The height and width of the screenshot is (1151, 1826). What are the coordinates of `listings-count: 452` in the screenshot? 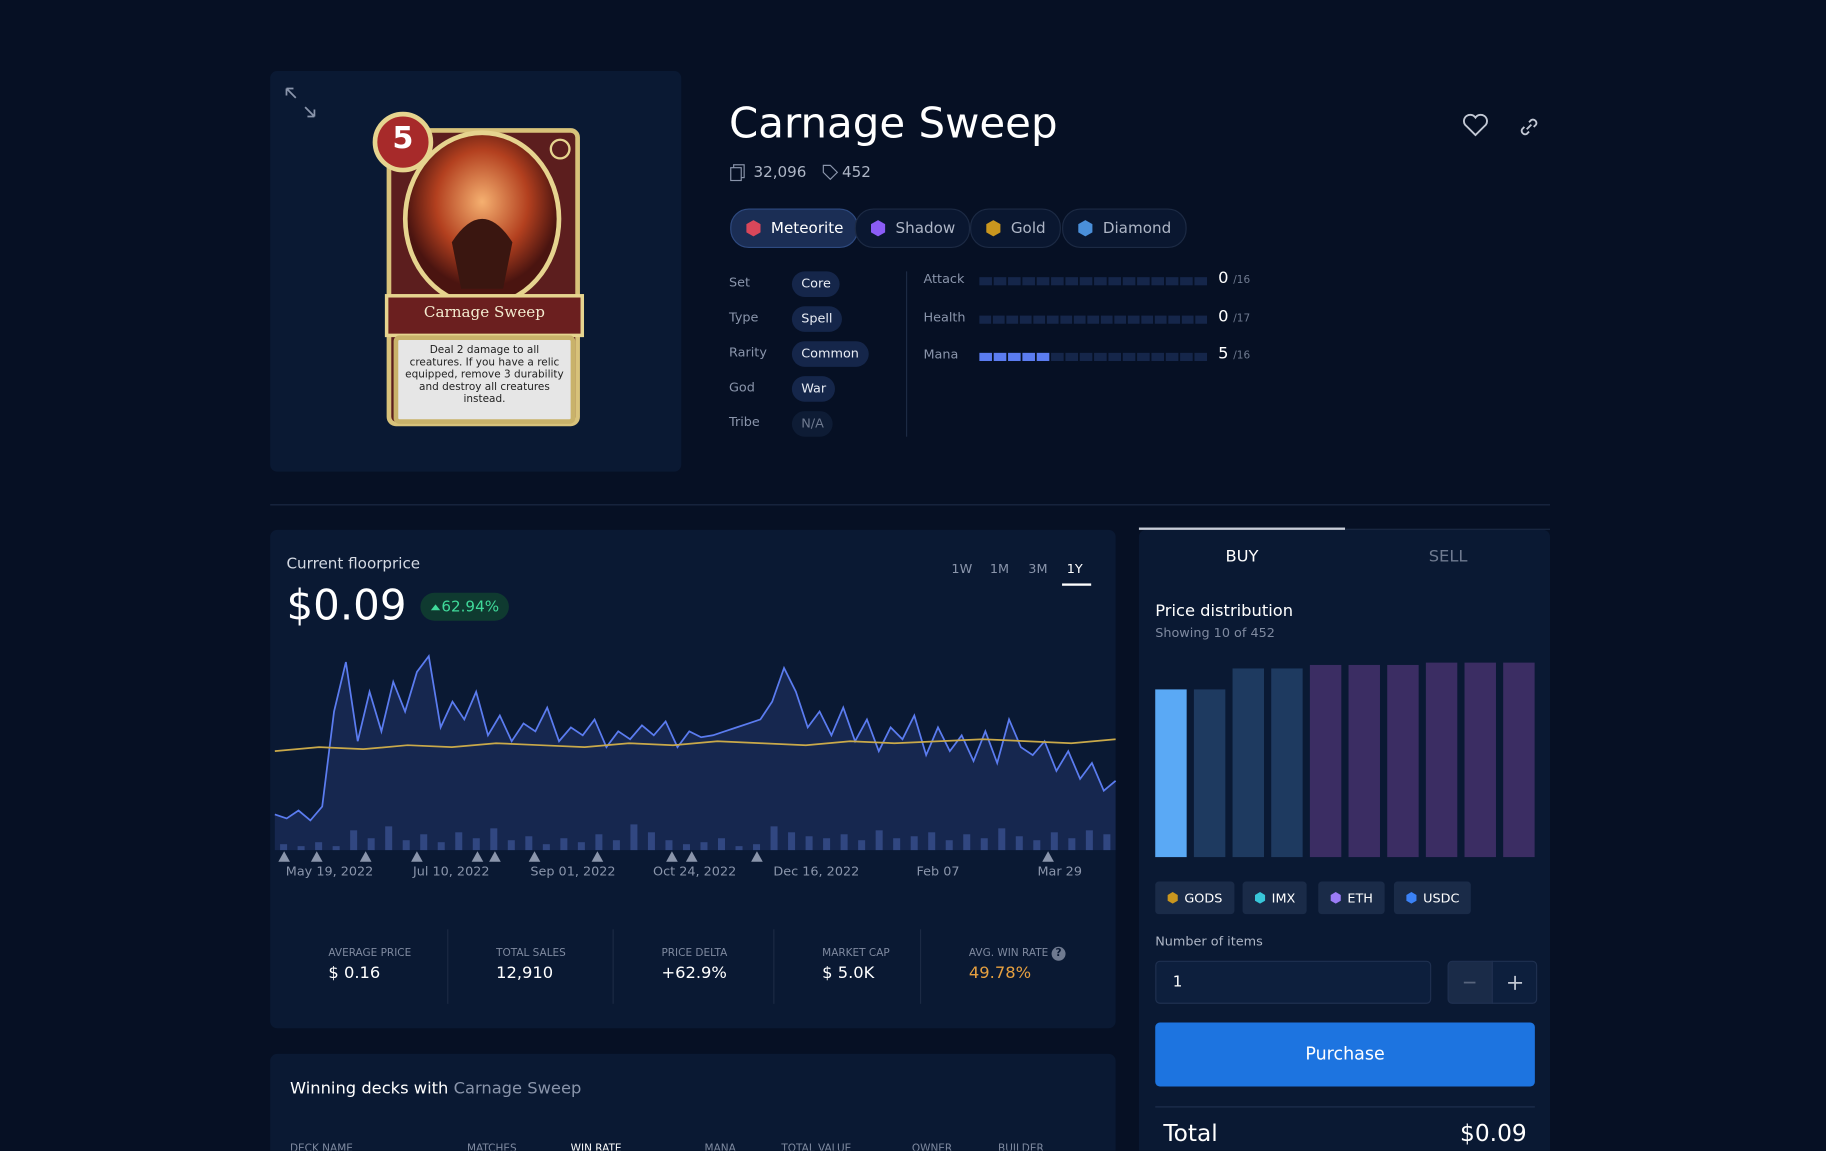 It's located at (856, 173).